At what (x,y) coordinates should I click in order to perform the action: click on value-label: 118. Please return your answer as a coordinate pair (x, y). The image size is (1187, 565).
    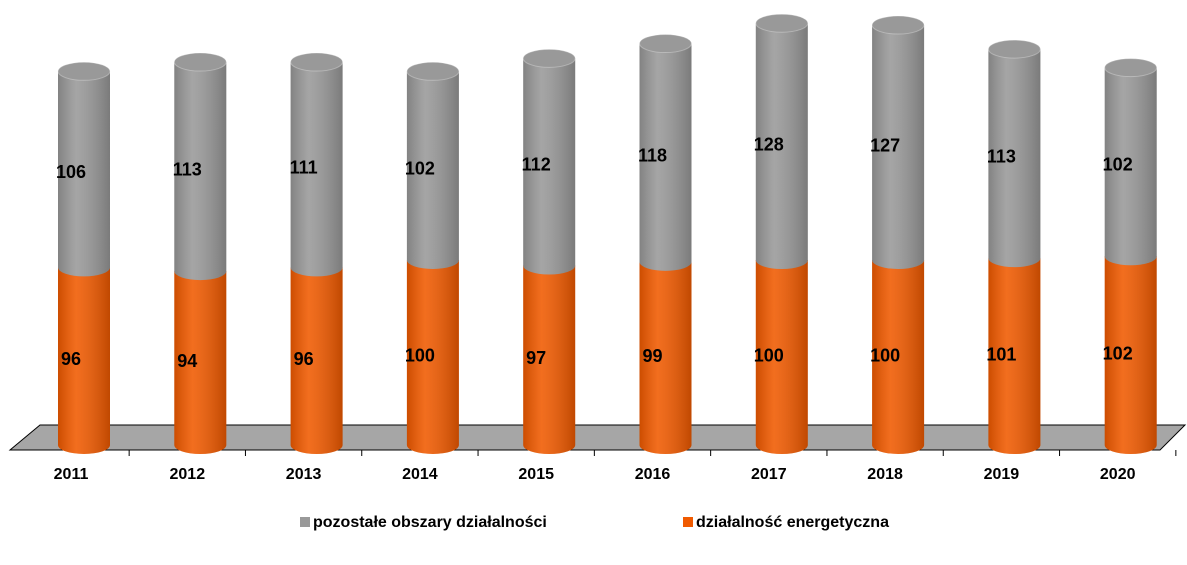
    Looking at the image, I should click on (652, 155).